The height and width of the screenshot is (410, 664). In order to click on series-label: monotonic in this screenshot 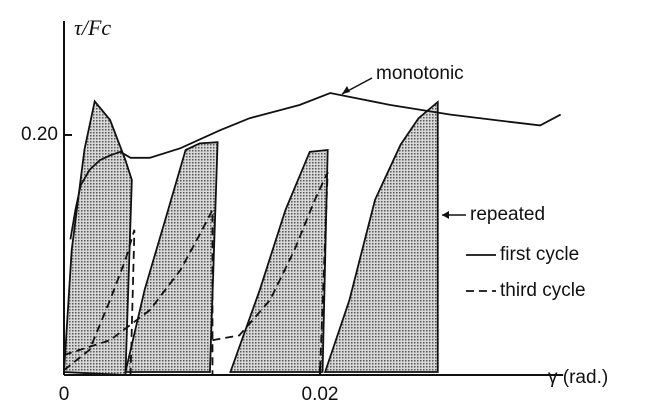, I will do `click(420, 73)`.